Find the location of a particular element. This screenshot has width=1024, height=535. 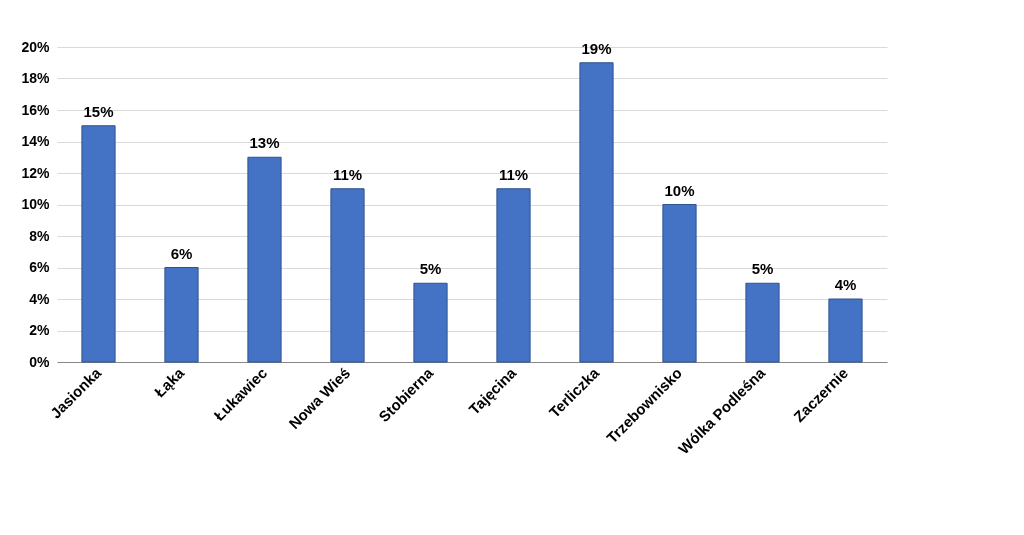

data-label: 13% is located at coordinates (264, 143).